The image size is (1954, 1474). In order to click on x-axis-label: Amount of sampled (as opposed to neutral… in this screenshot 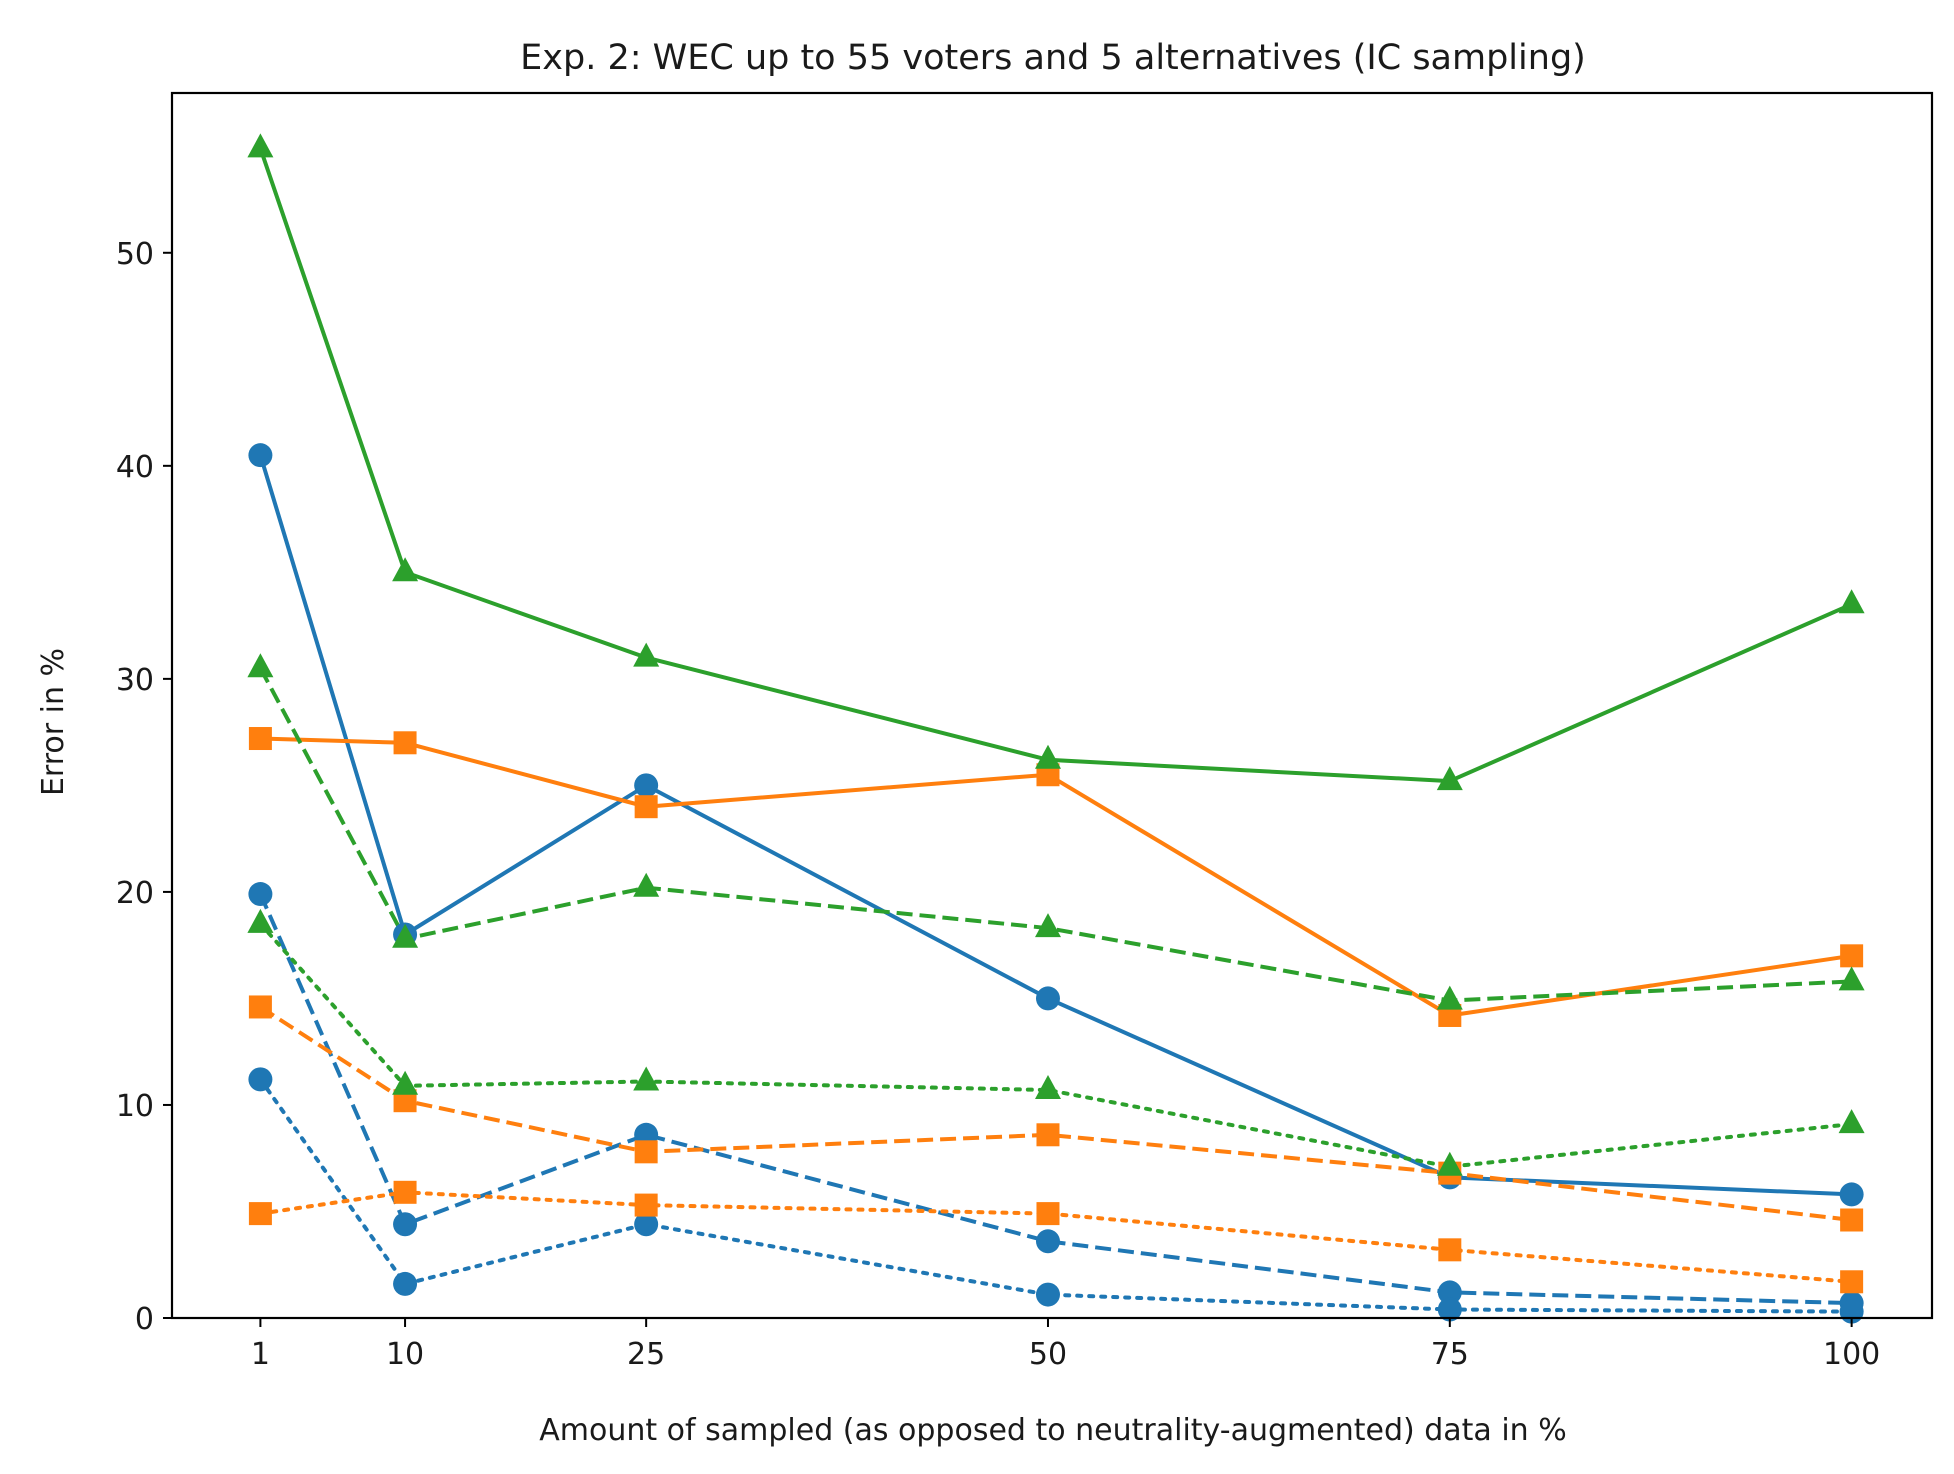, I will do `click(1053, 1430)`.